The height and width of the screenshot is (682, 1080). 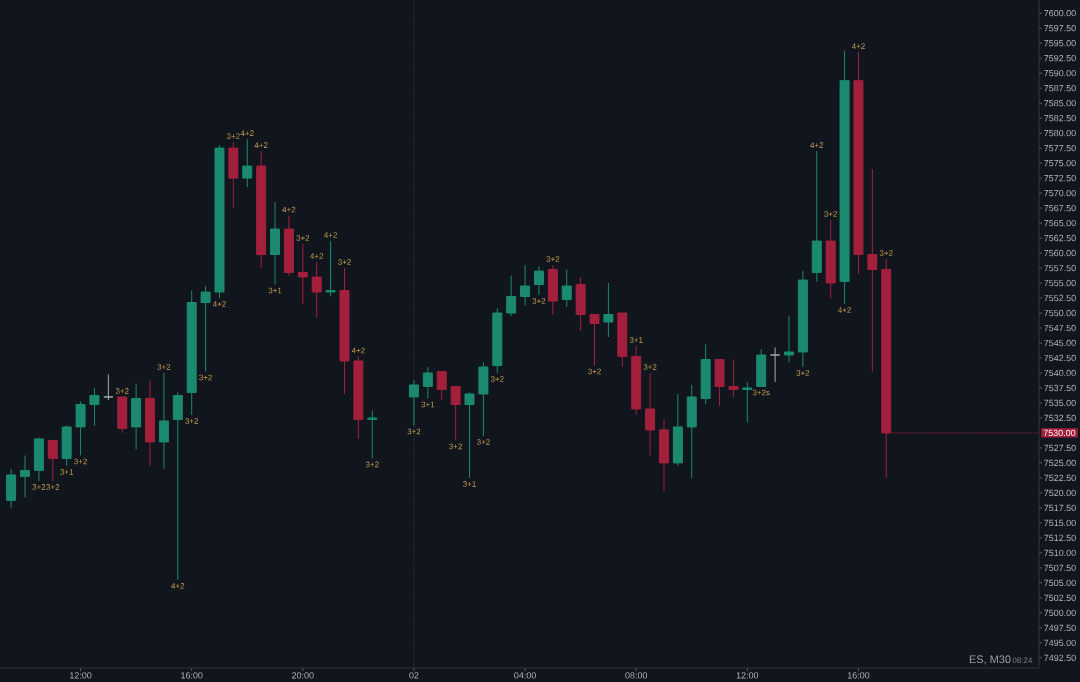 I want to click on y-tick-label: 7575.00, so click(x=1060, y=163).